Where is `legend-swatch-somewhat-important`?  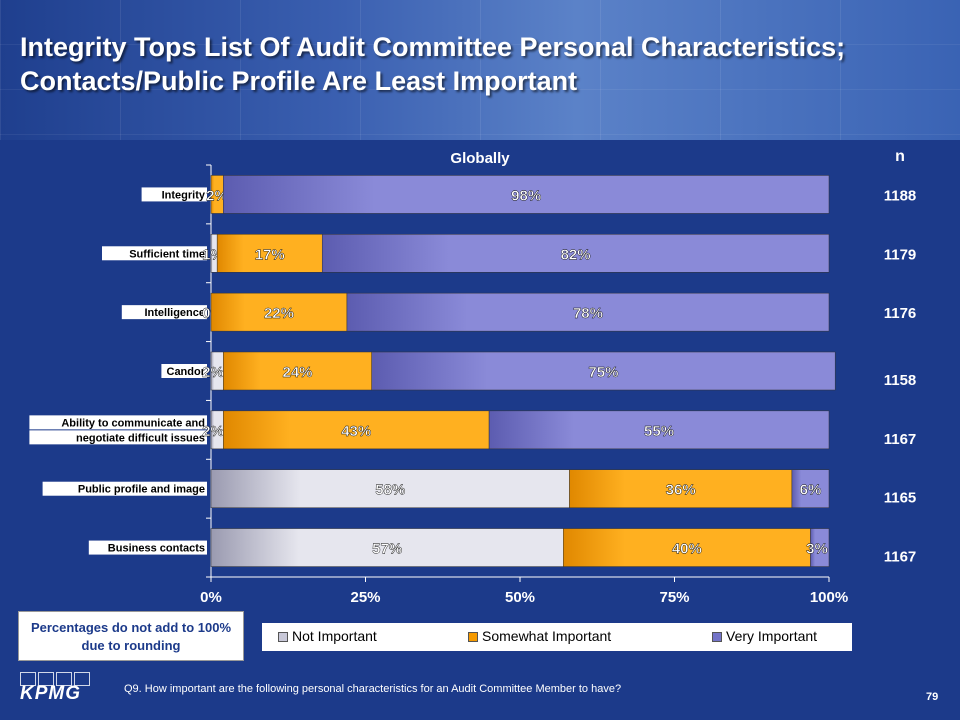
legend-swatch-somewhat-important is located at coordinates (473, 637).